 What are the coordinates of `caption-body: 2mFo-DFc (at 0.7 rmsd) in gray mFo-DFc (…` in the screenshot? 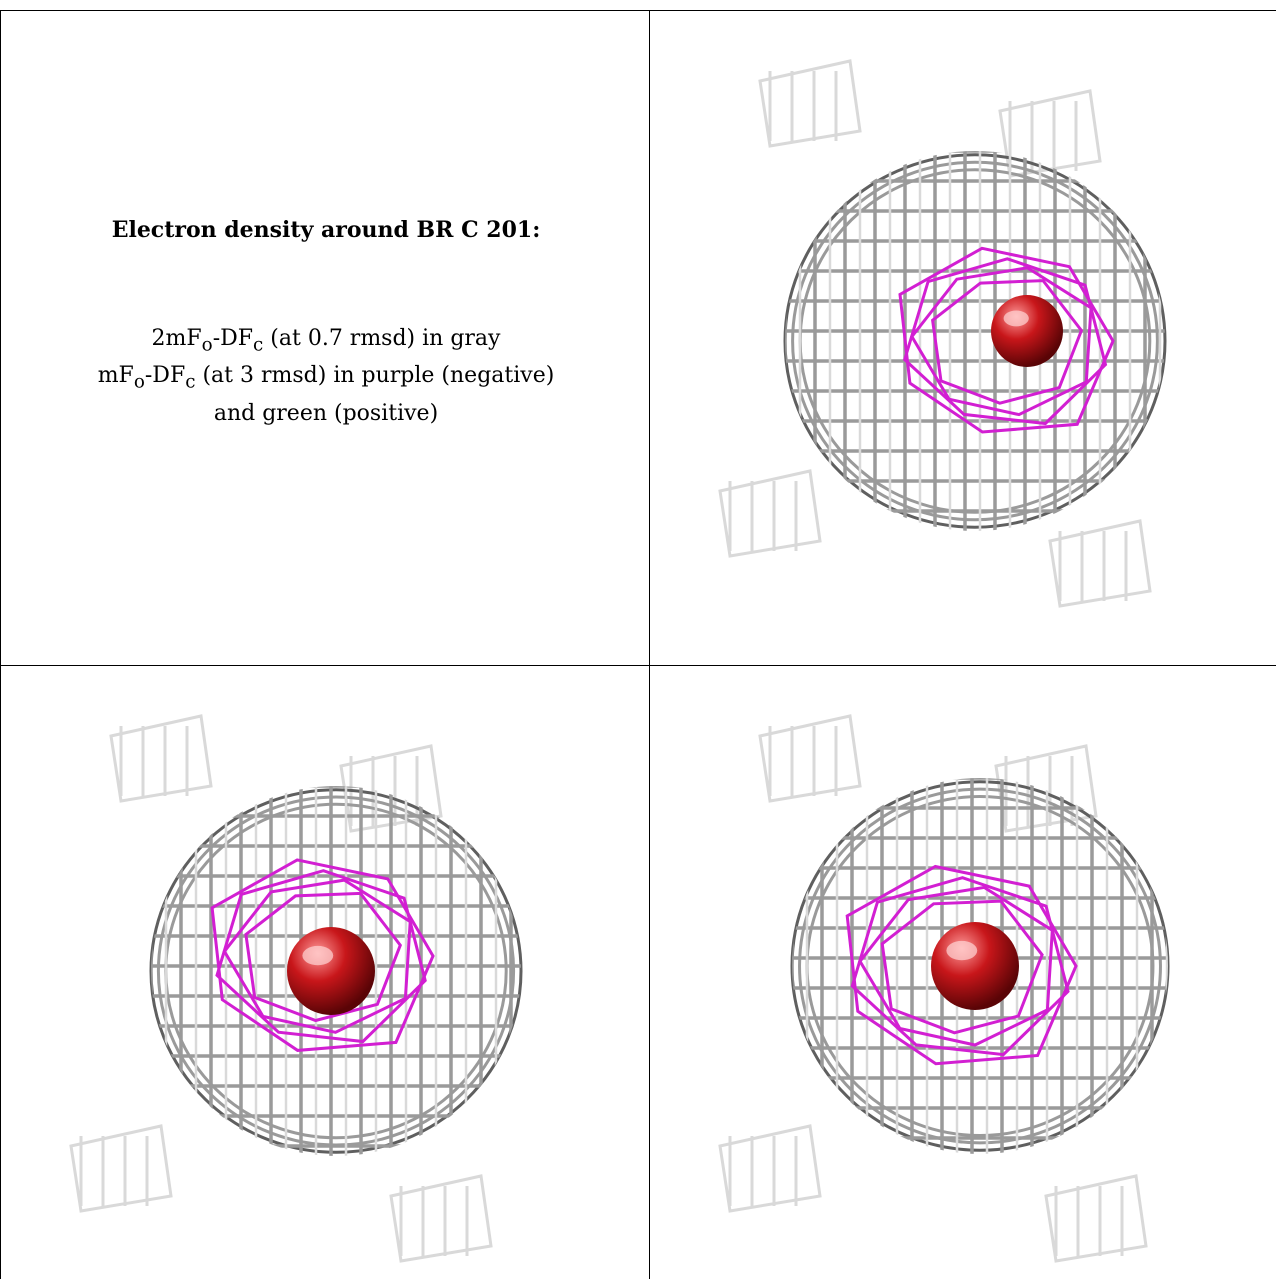 It's located at (325, 376).